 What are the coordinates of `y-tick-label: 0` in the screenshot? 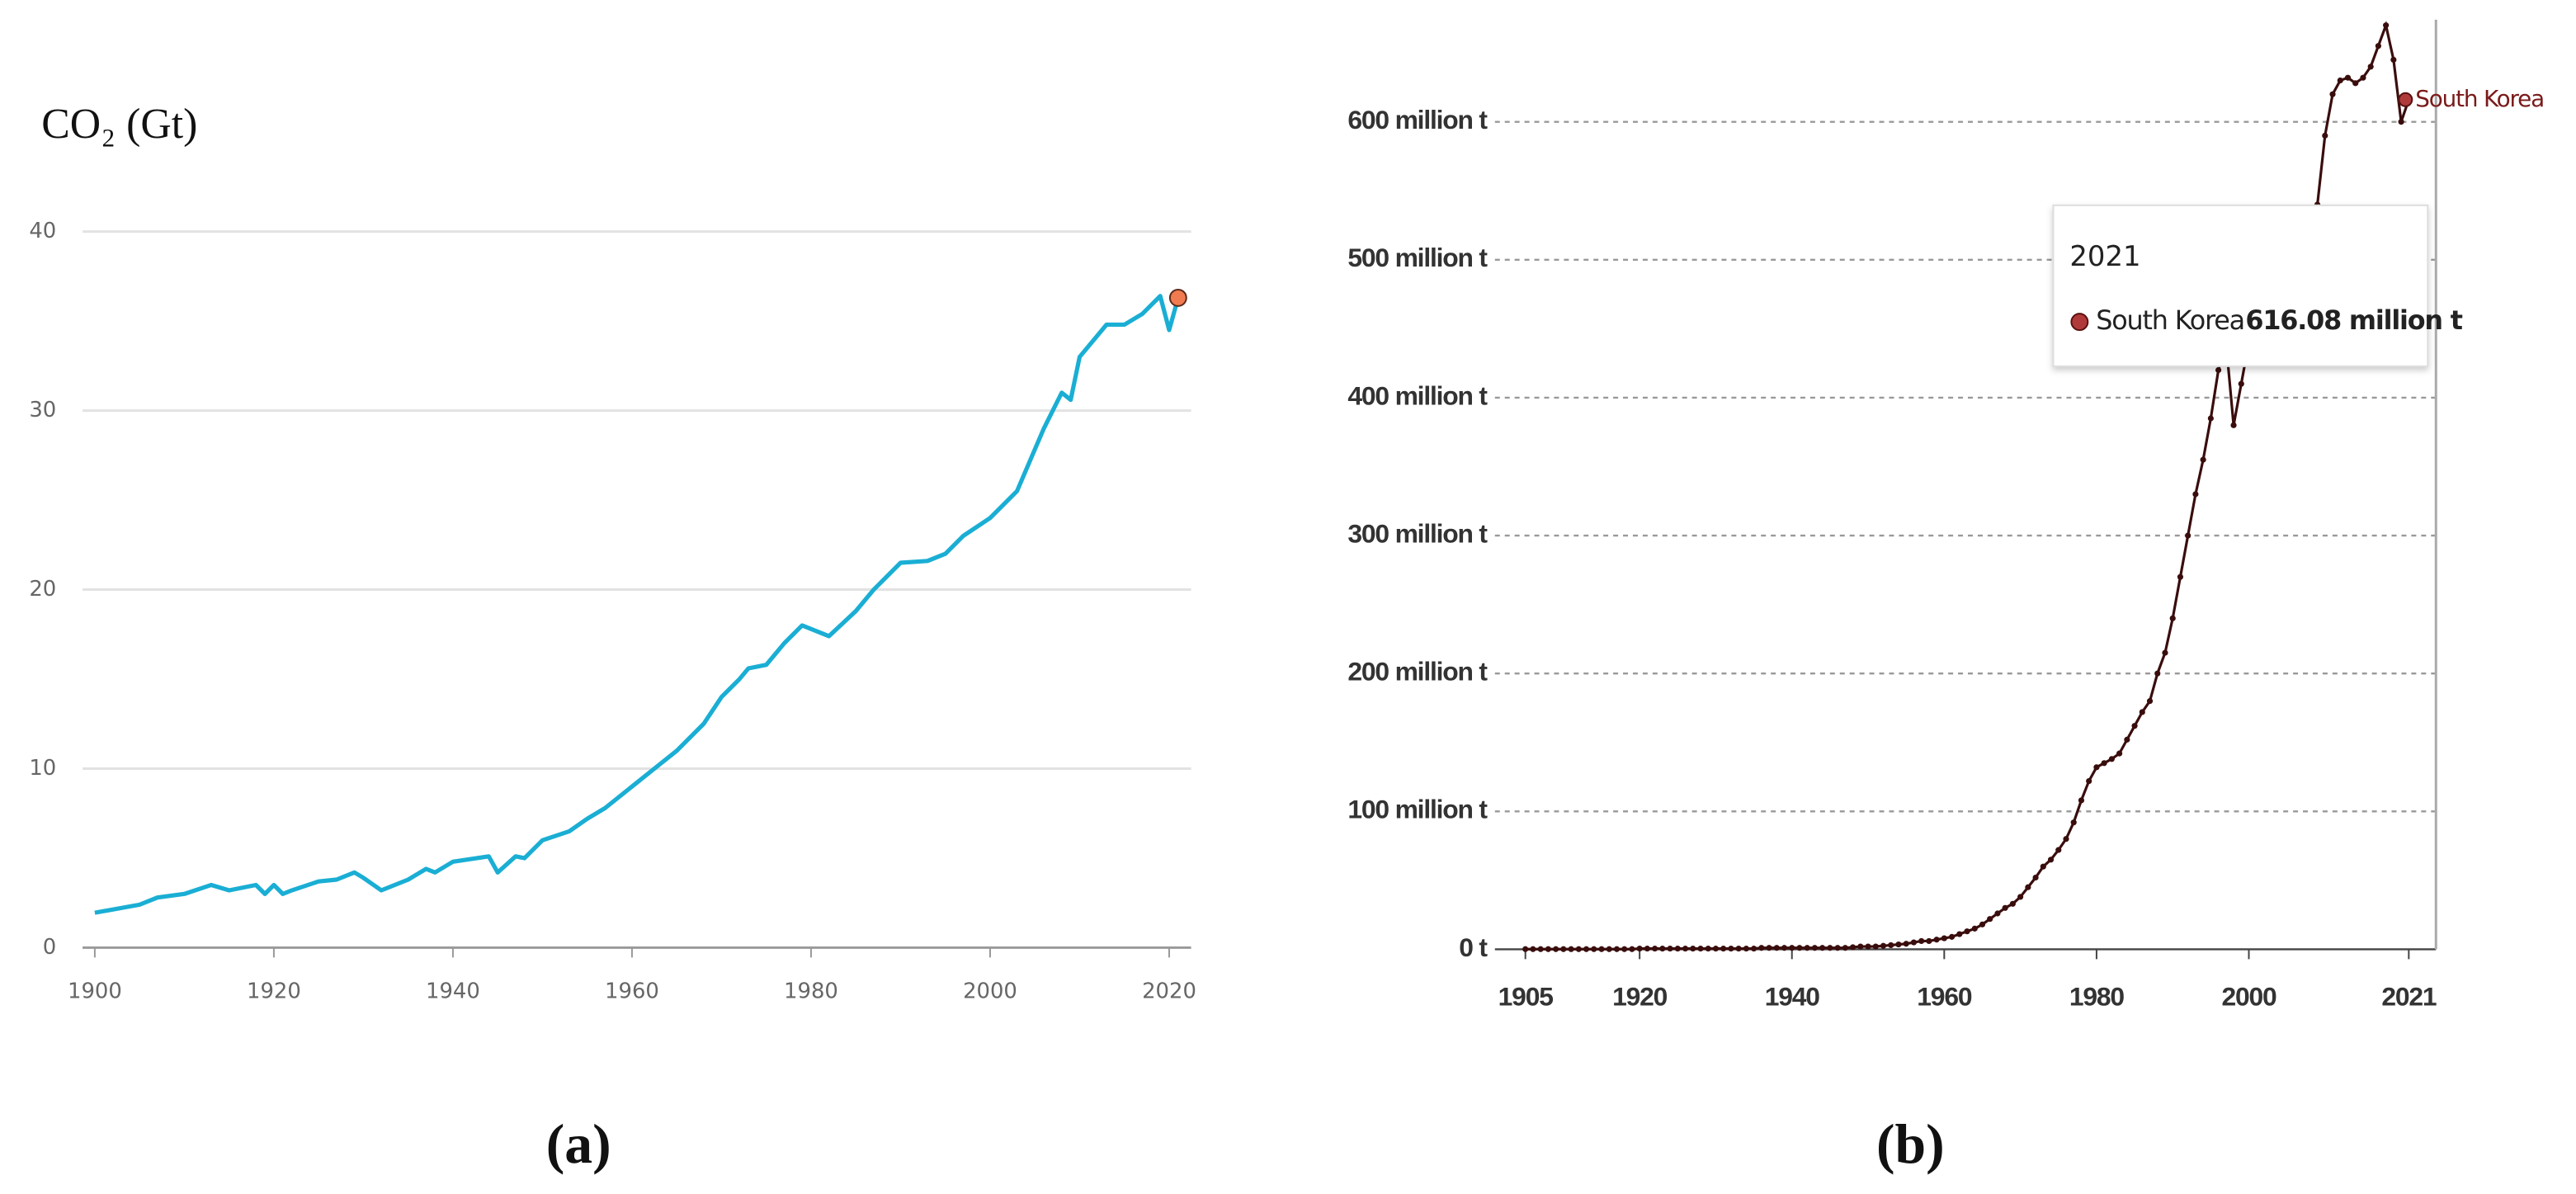 It's located at (49, 947).